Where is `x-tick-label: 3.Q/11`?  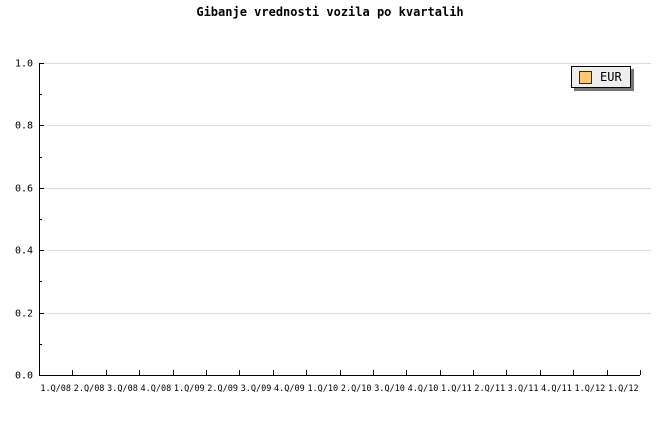 x-tick-label: 3.Q/11 is located at coordinates (523, 389).